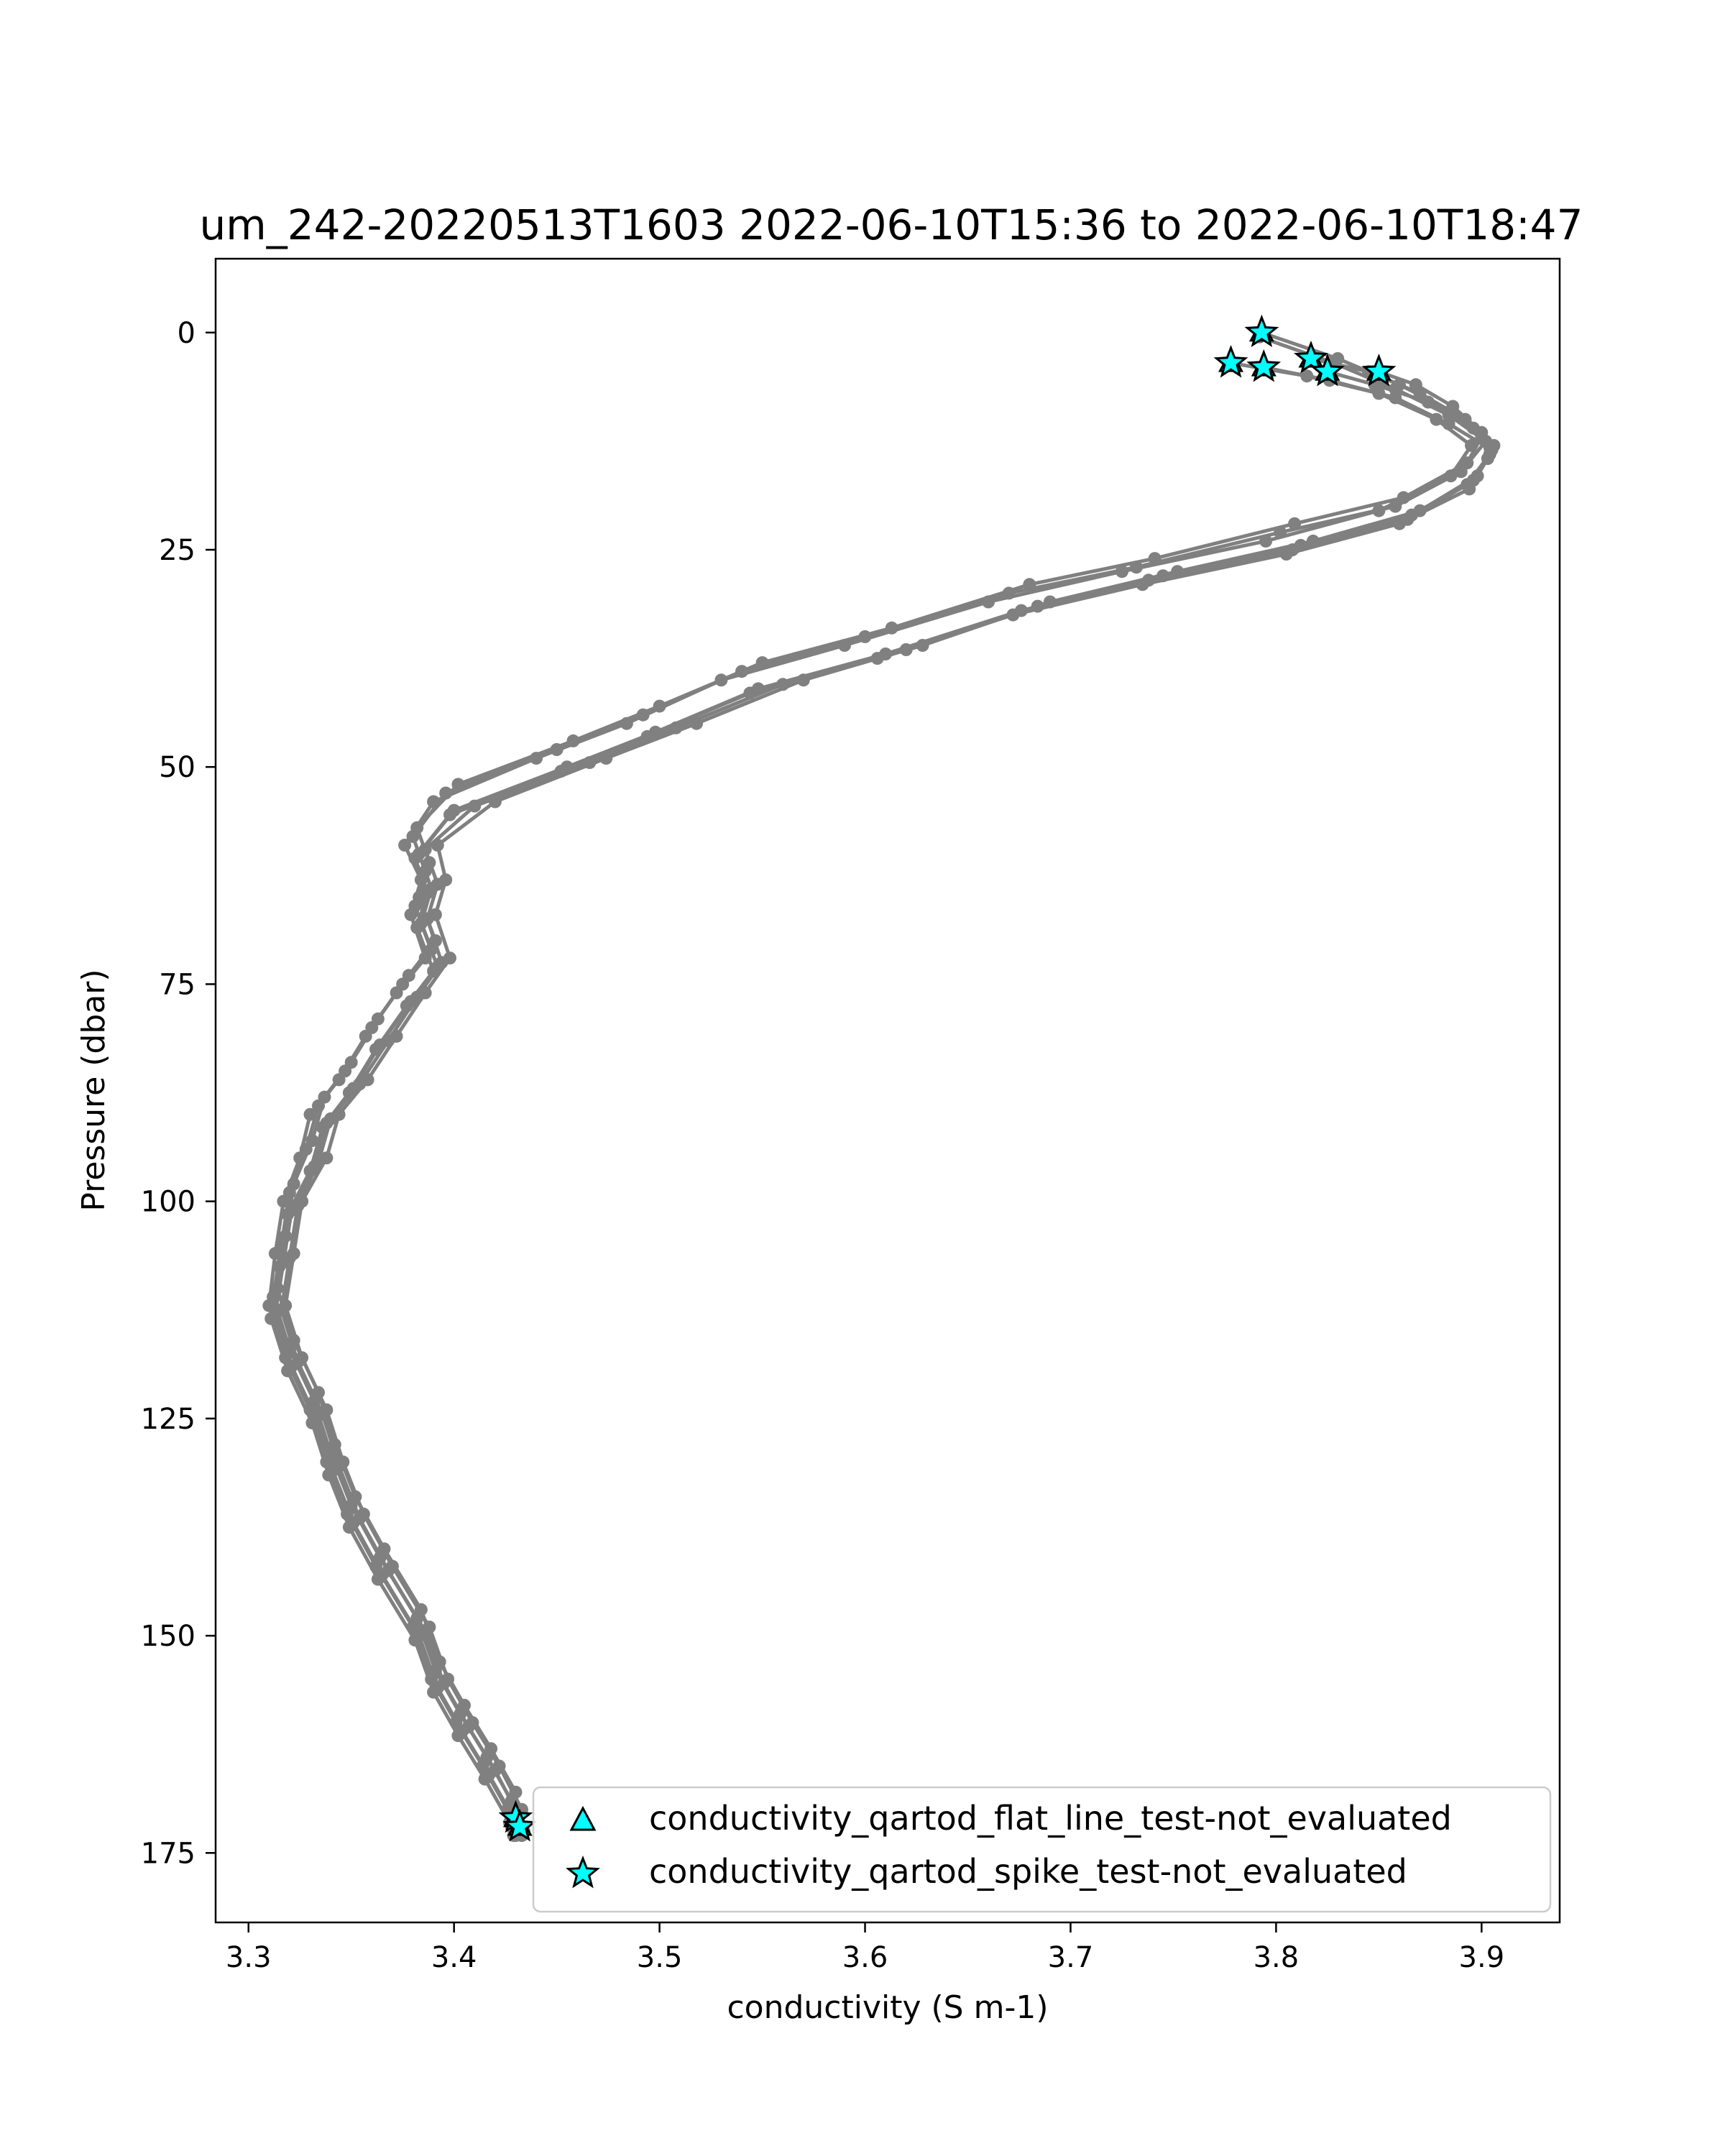 The image size is (1725, 2156). What do you see at coordinates (1071, 1958) in the screenshot?
I see `x-tick-label: 3.7` at bounding box center [1071, 1958].